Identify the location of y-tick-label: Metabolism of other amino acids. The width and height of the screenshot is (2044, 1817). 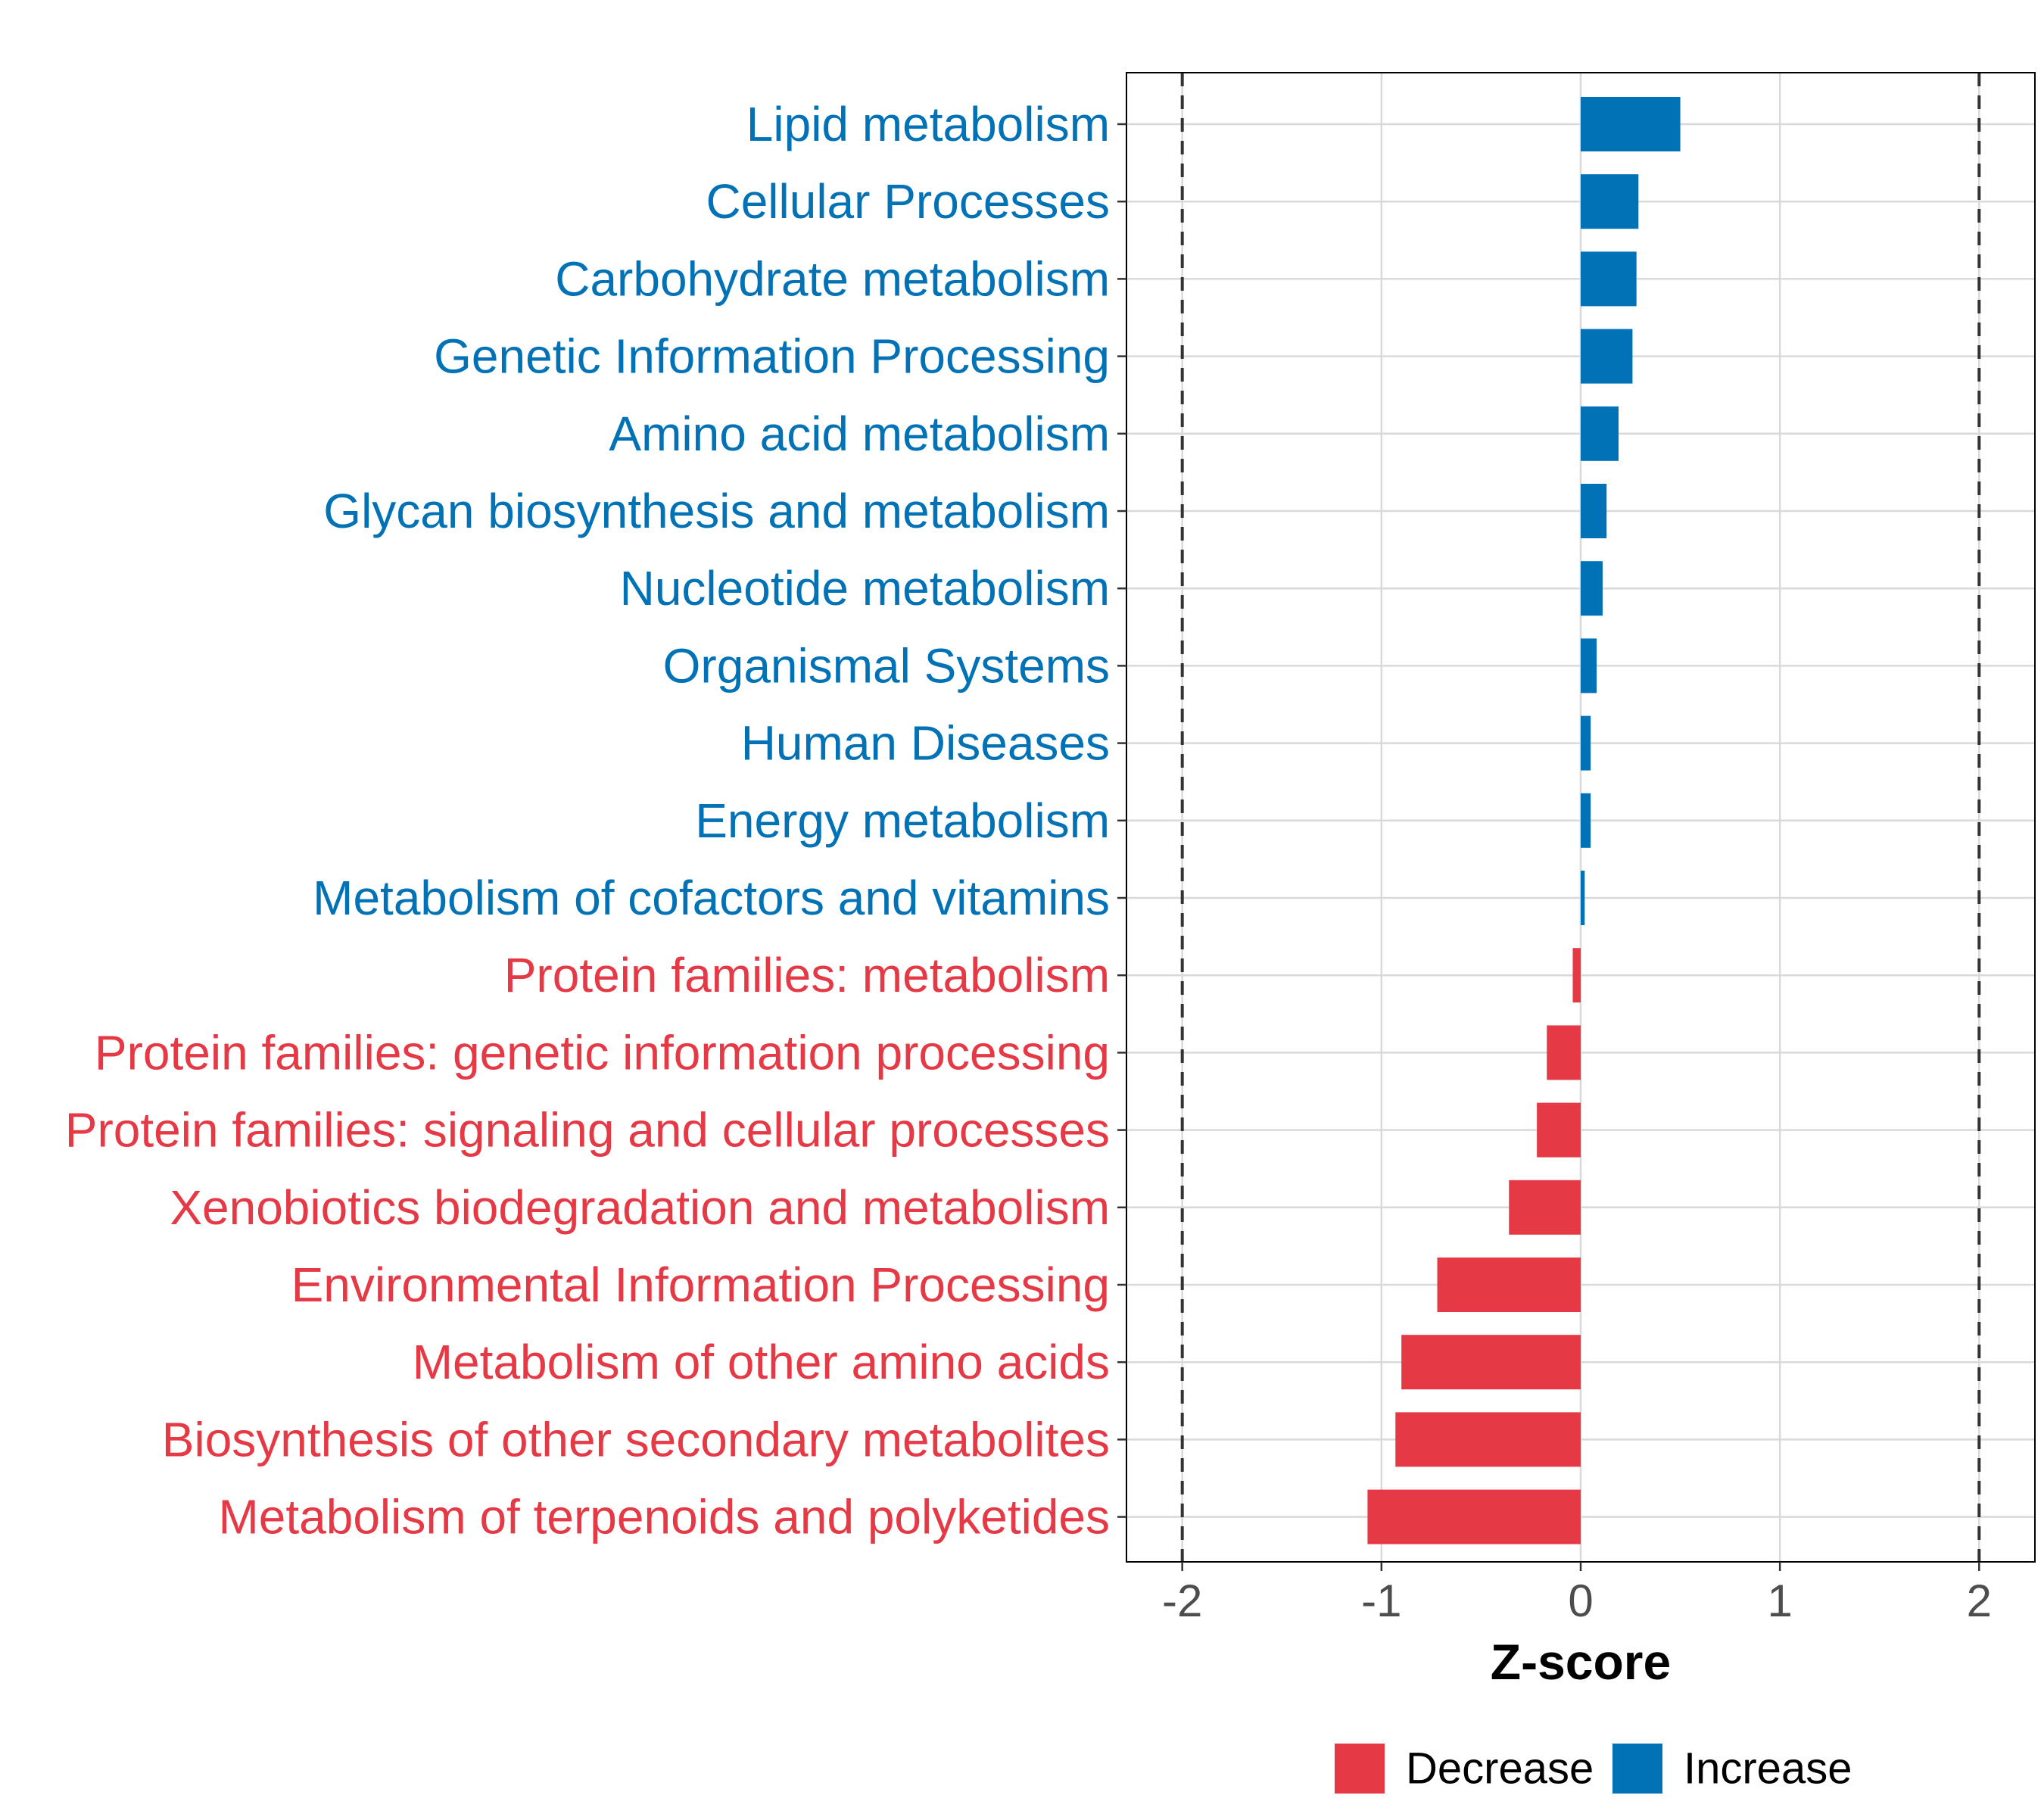
(761, 1362).